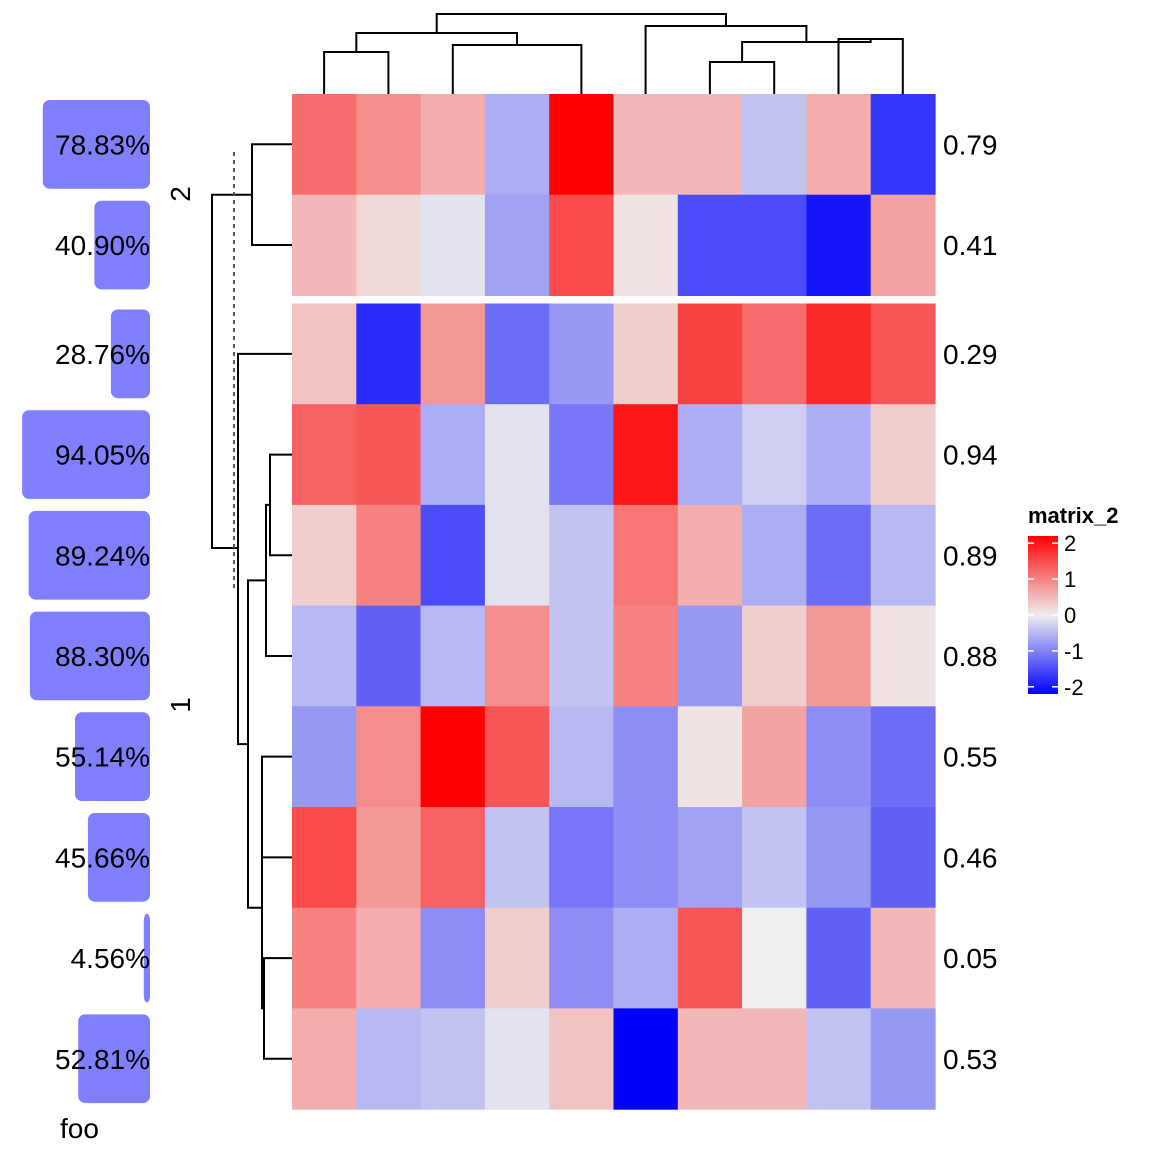 Image resolution: width=1152 pixels, height=1152 pixels. Describe the element at coordinates (110, 958) in the screenshot. I see `annotation-bar-label: 4.56%` at that location.